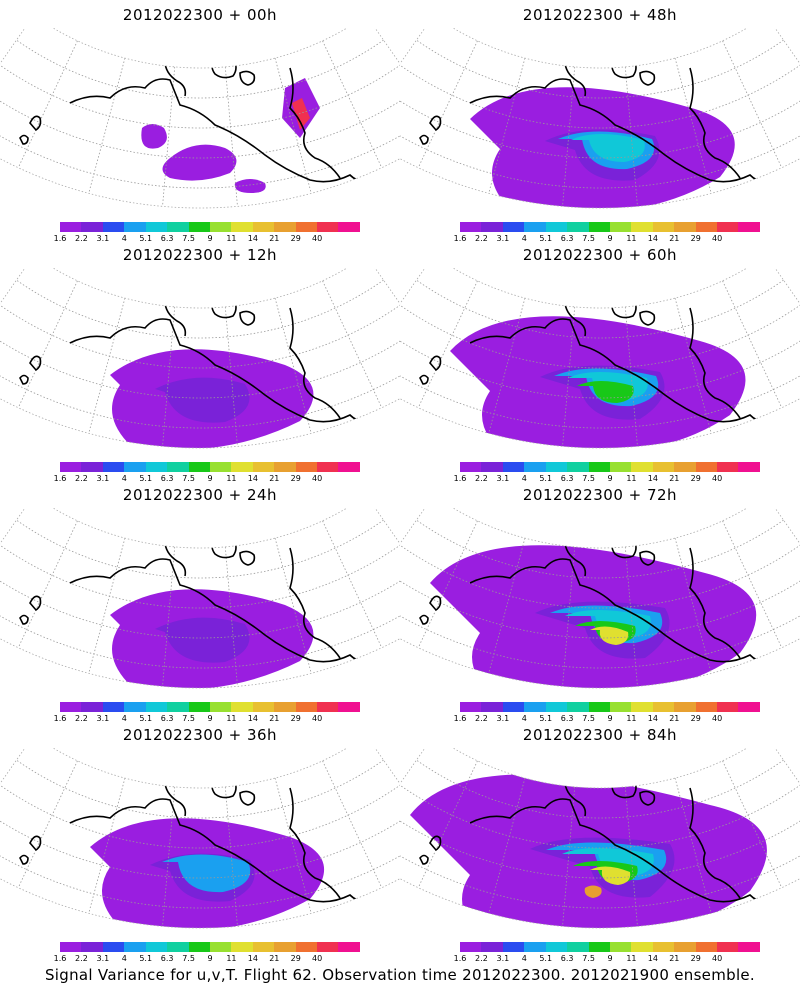 This screenshot has height=1000, width=800. Describe the element at coordinates (252, 958) in the screenshot. I see `colorbar-tick-label: 14` at that location.